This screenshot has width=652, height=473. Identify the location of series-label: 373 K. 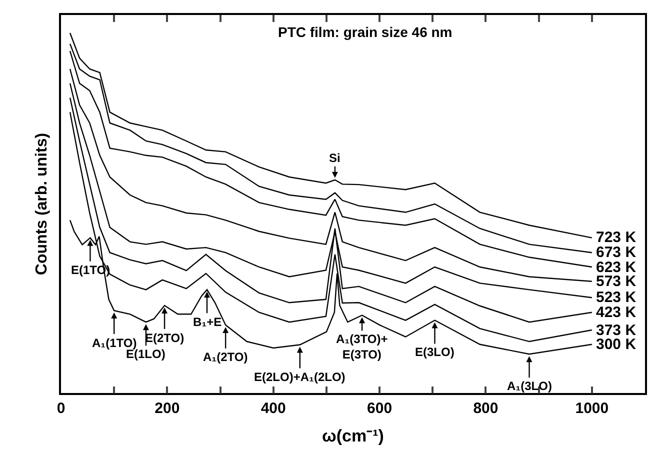
(616, 330).